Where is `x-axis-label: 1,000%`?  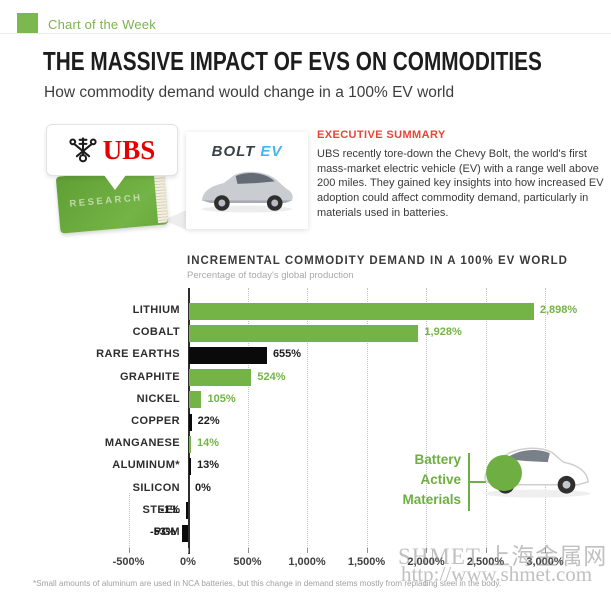
x-axis-label: 1,000% is located at coordinates (307, 562).